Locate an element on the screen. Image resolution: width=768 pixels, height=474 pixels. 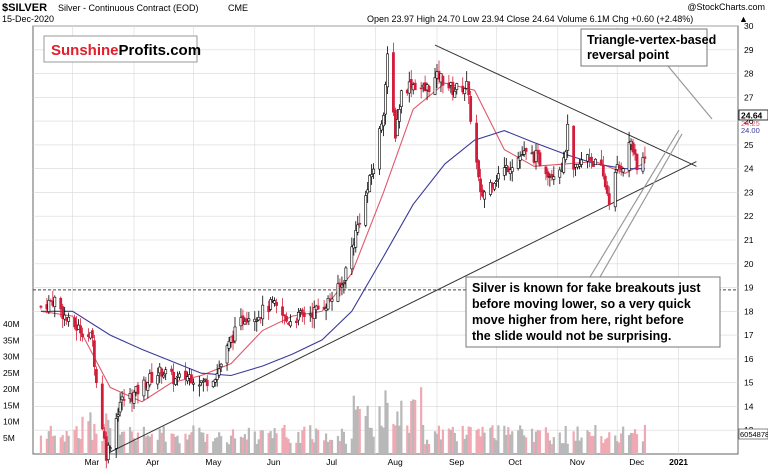
date-label: 15-Dec-2020 is located at coordinates (28, 19).